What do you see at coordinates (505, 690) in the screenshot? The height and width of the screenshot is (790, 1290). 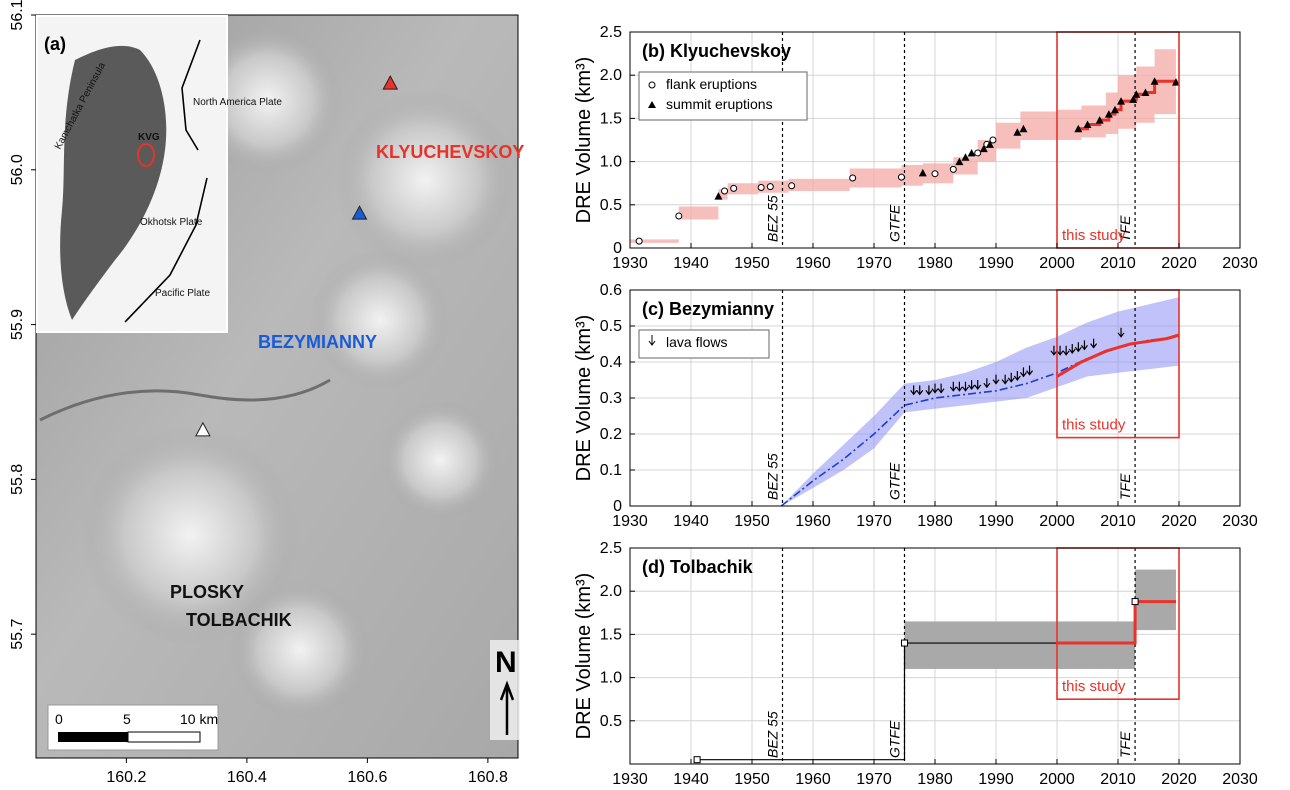 I see `north-arrow: N` at bounding box center [505, 690].